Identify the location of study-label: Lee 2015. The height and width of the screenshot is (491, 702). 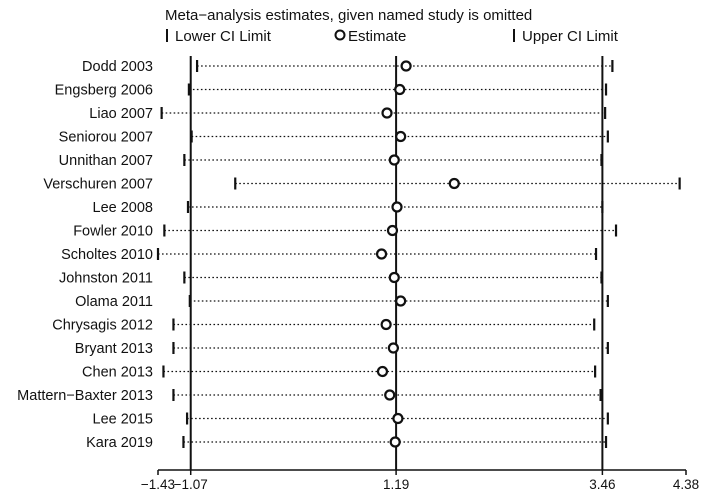
(123, 420).